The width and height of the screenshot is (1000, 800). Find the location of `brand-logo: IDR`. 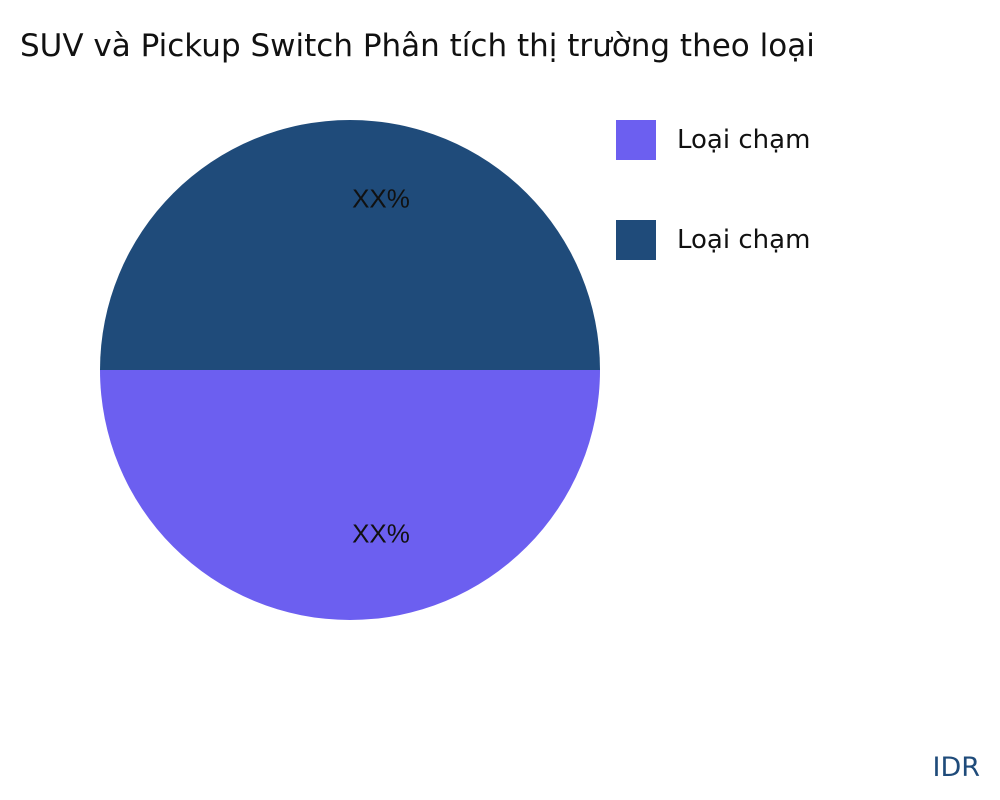

brand-logo: IDR is located at coordinates (956, 767).